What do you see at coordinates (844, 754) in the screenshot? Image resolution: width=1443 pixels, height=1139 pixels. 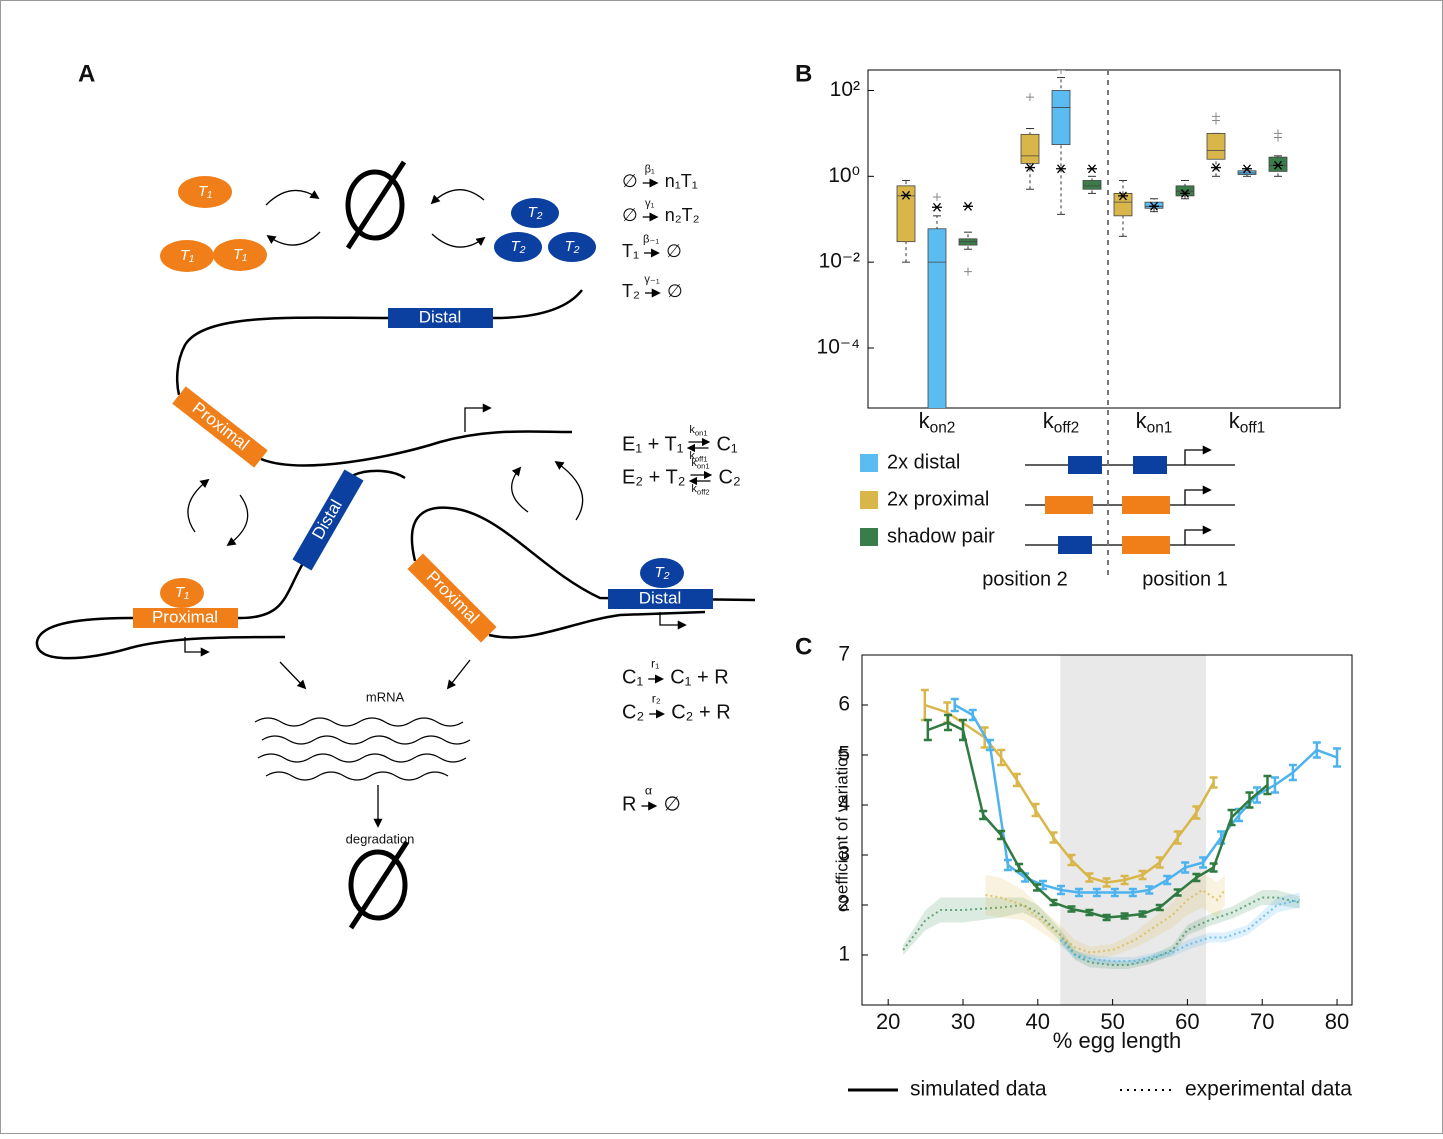 I see `y-tick-label: 5` at bounding box center [844, 754].